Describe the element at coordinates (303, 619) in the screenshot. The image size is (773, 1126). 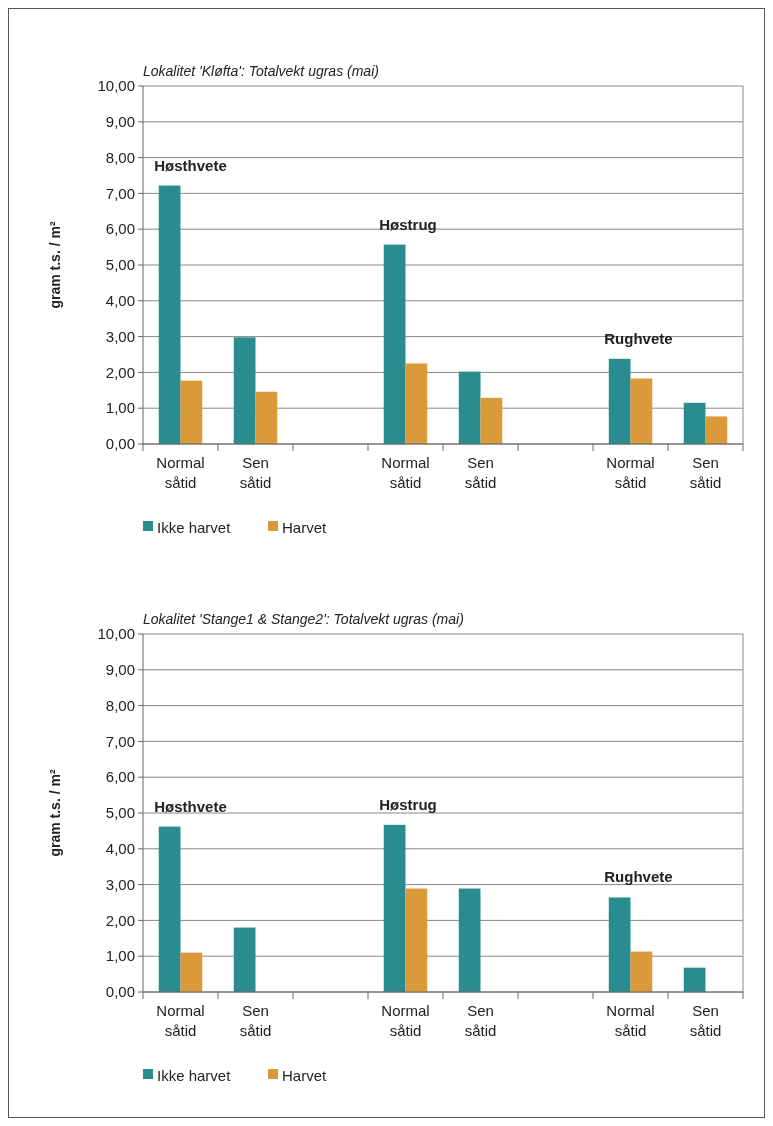
I see `chart-title: Lokalitet 'Stange1 & Stange2': Totalvekt ugras (mai)` at that location.